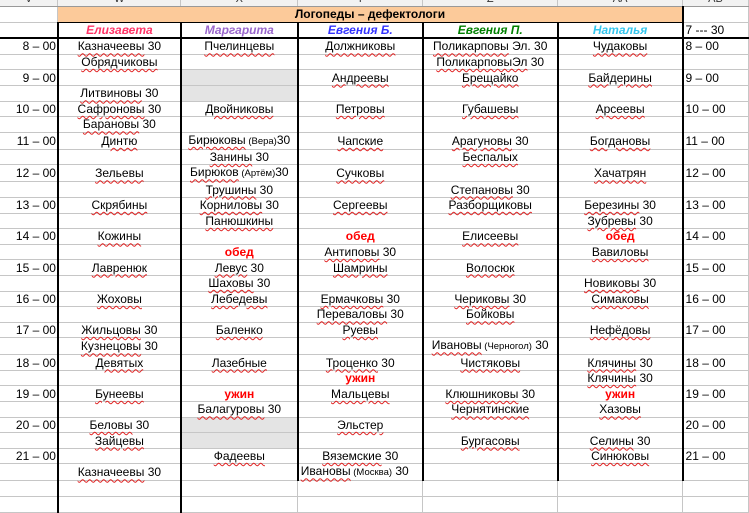  I want to click on column-header: V, so click(29, 3).